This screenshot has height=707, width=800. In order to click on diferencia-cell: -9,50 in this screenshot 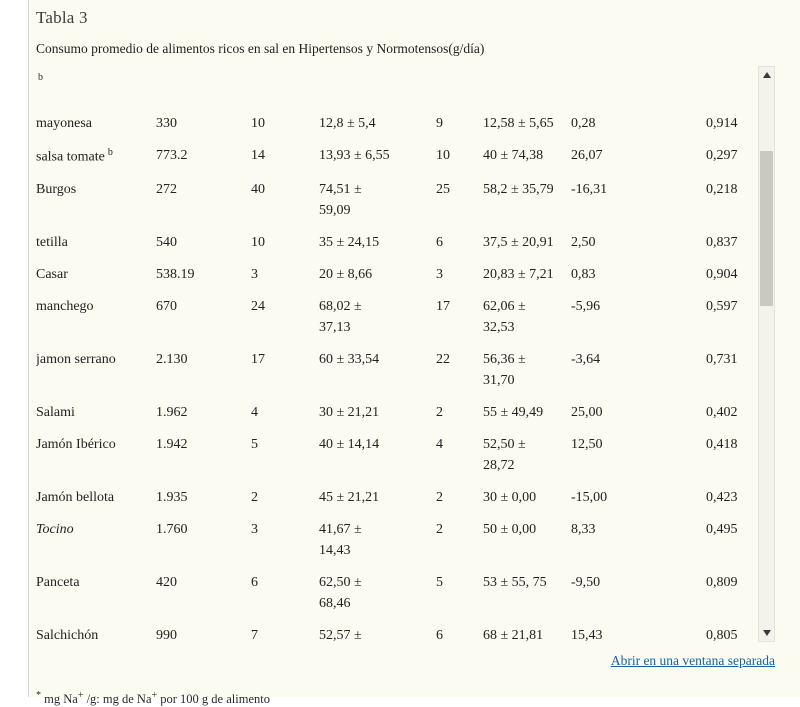, I will do `click(586, 582)`.